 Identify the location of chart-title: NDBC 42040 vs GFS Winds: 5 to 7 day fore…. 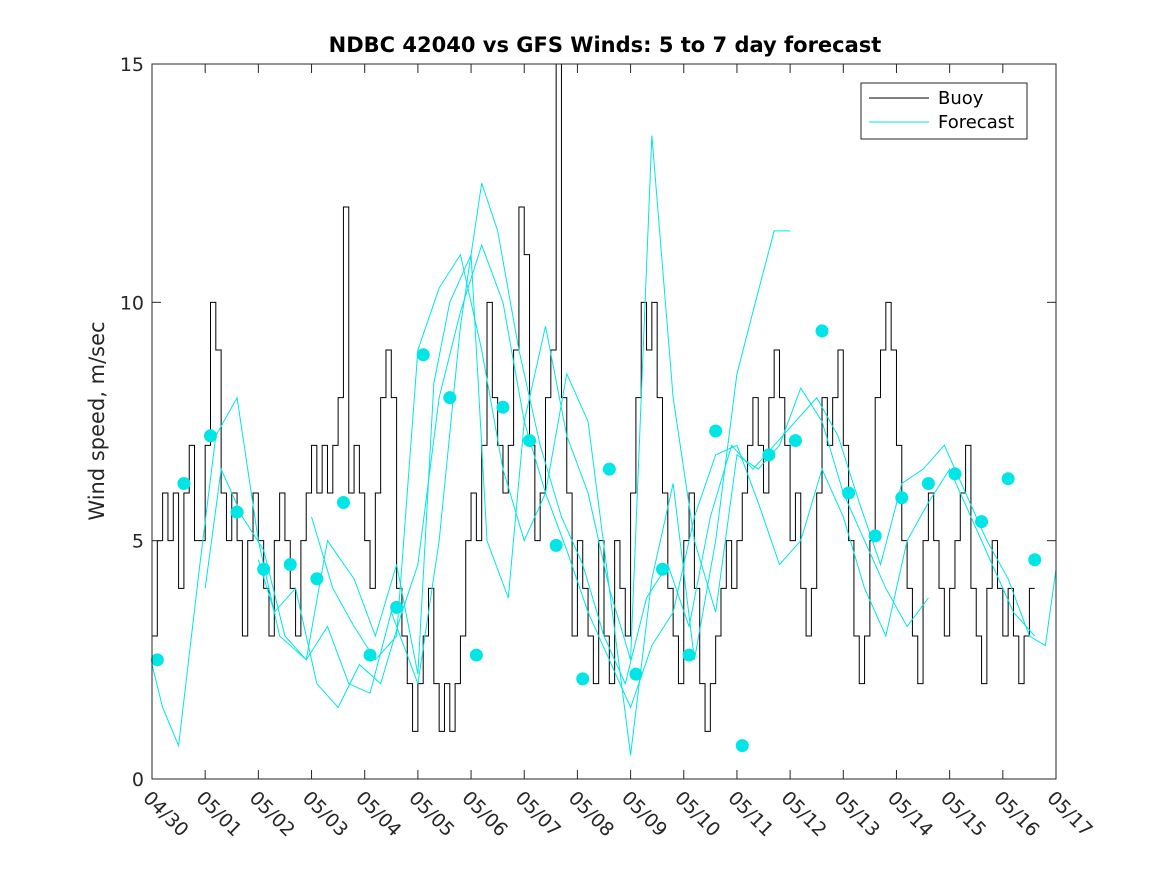
(605, 45).